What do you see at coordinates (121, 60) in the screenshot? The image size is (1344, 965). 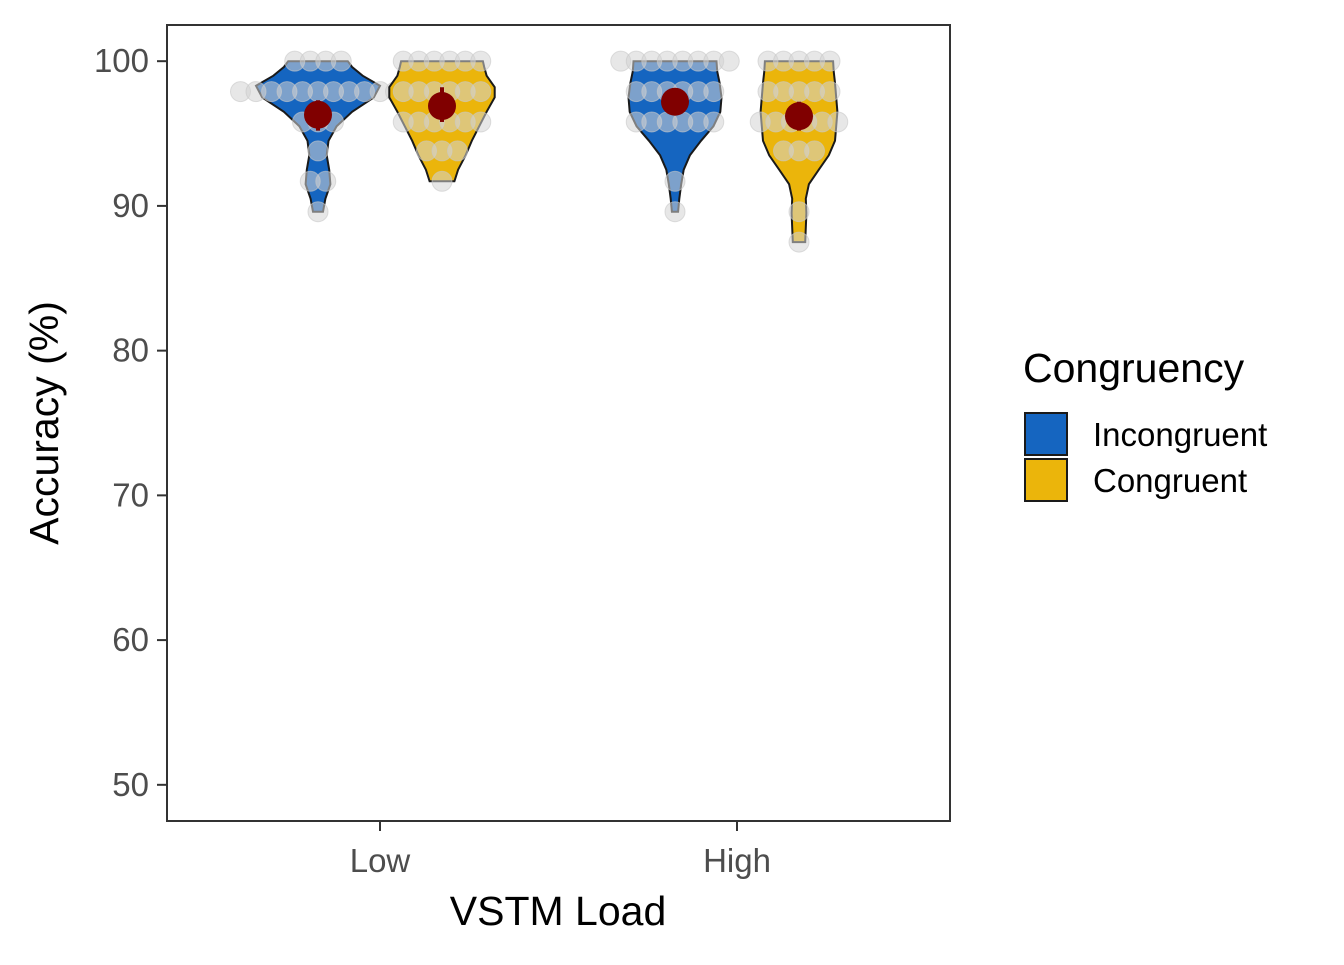 I see `y-tick-label: 100` at bounding box center [121, 60].